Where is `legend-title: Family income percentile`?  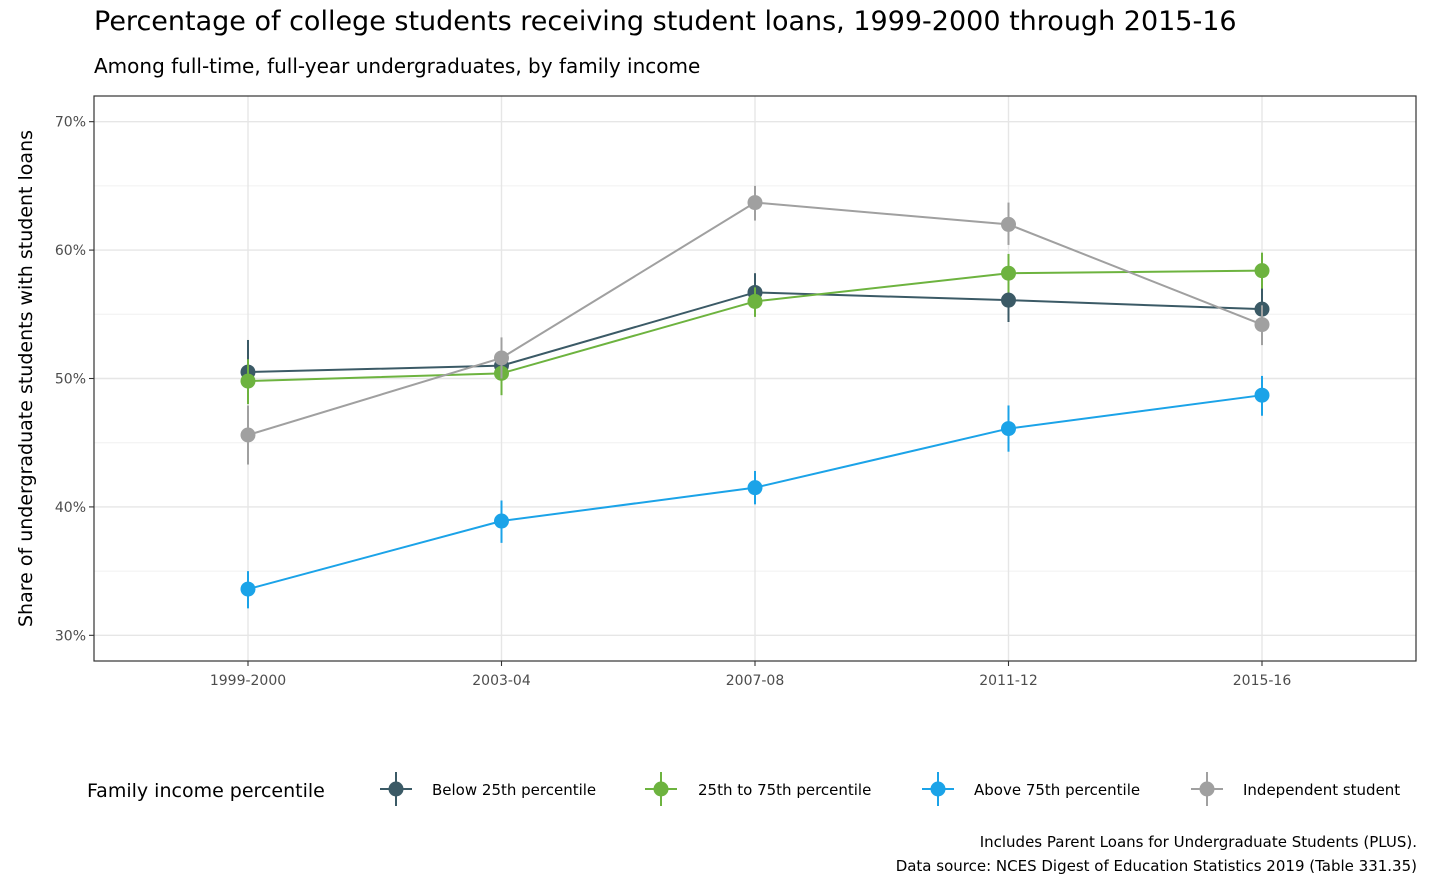 legend-title: Family income percentile is located at coordinates (206, 791).